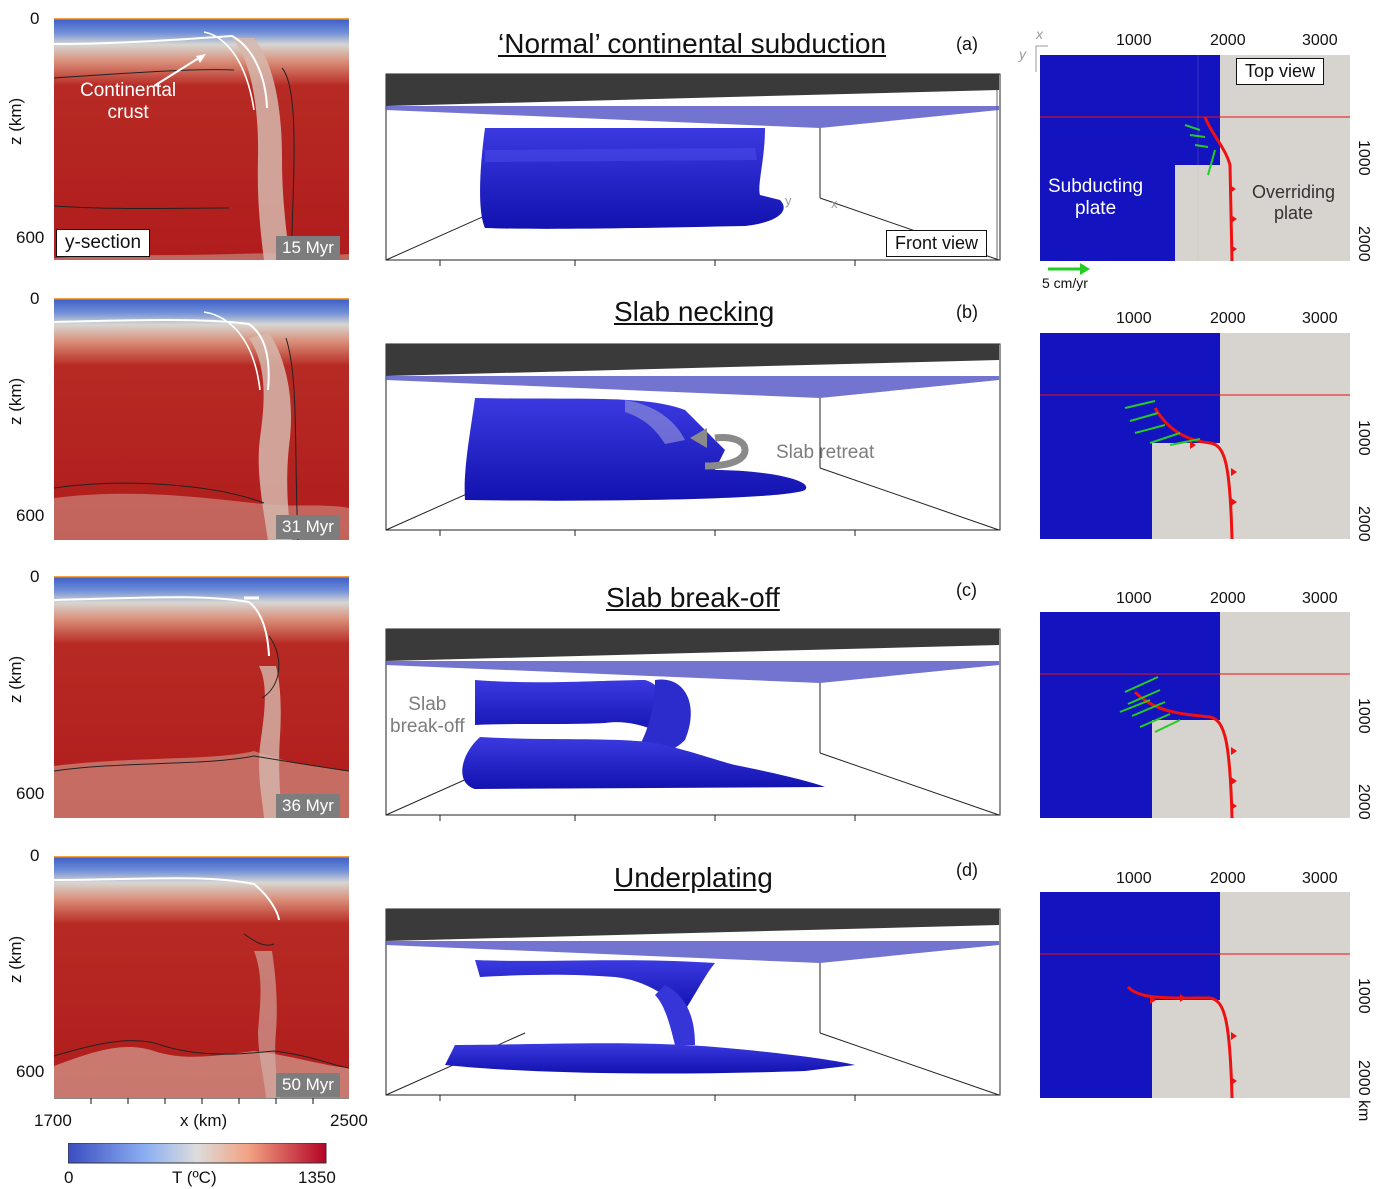 The height and width of the screenshot is (1189, 1384). Describe the element at coordinates (967, 870) in the screenshot. I see `panel-label-d: (d)` at that location.